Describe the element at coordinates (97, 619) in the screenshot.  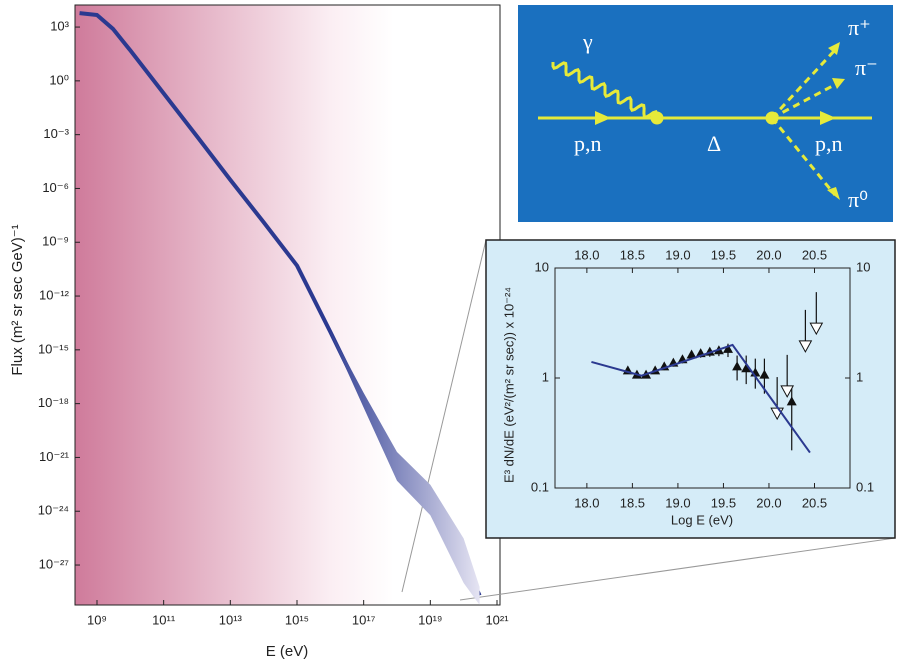
I see `x-tick-label: 10⁹` at that location.